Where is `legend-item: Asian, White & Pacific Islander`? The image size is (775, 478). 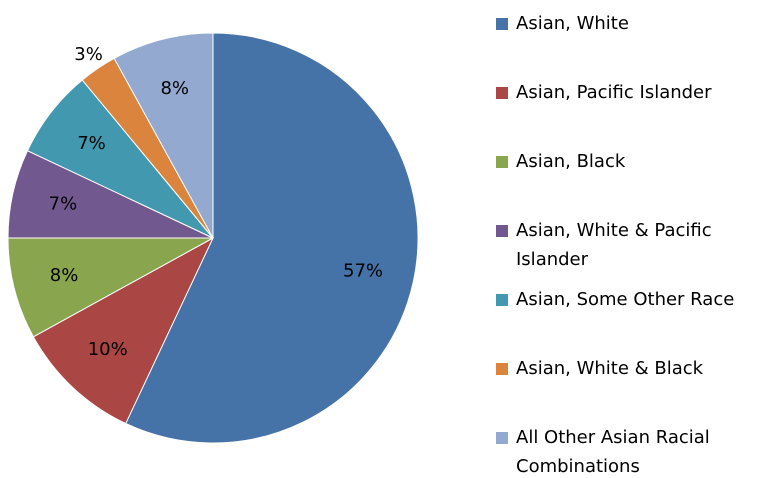 legend-item: Asian, White & Pacific Islander is located at coordinates (633, 250).